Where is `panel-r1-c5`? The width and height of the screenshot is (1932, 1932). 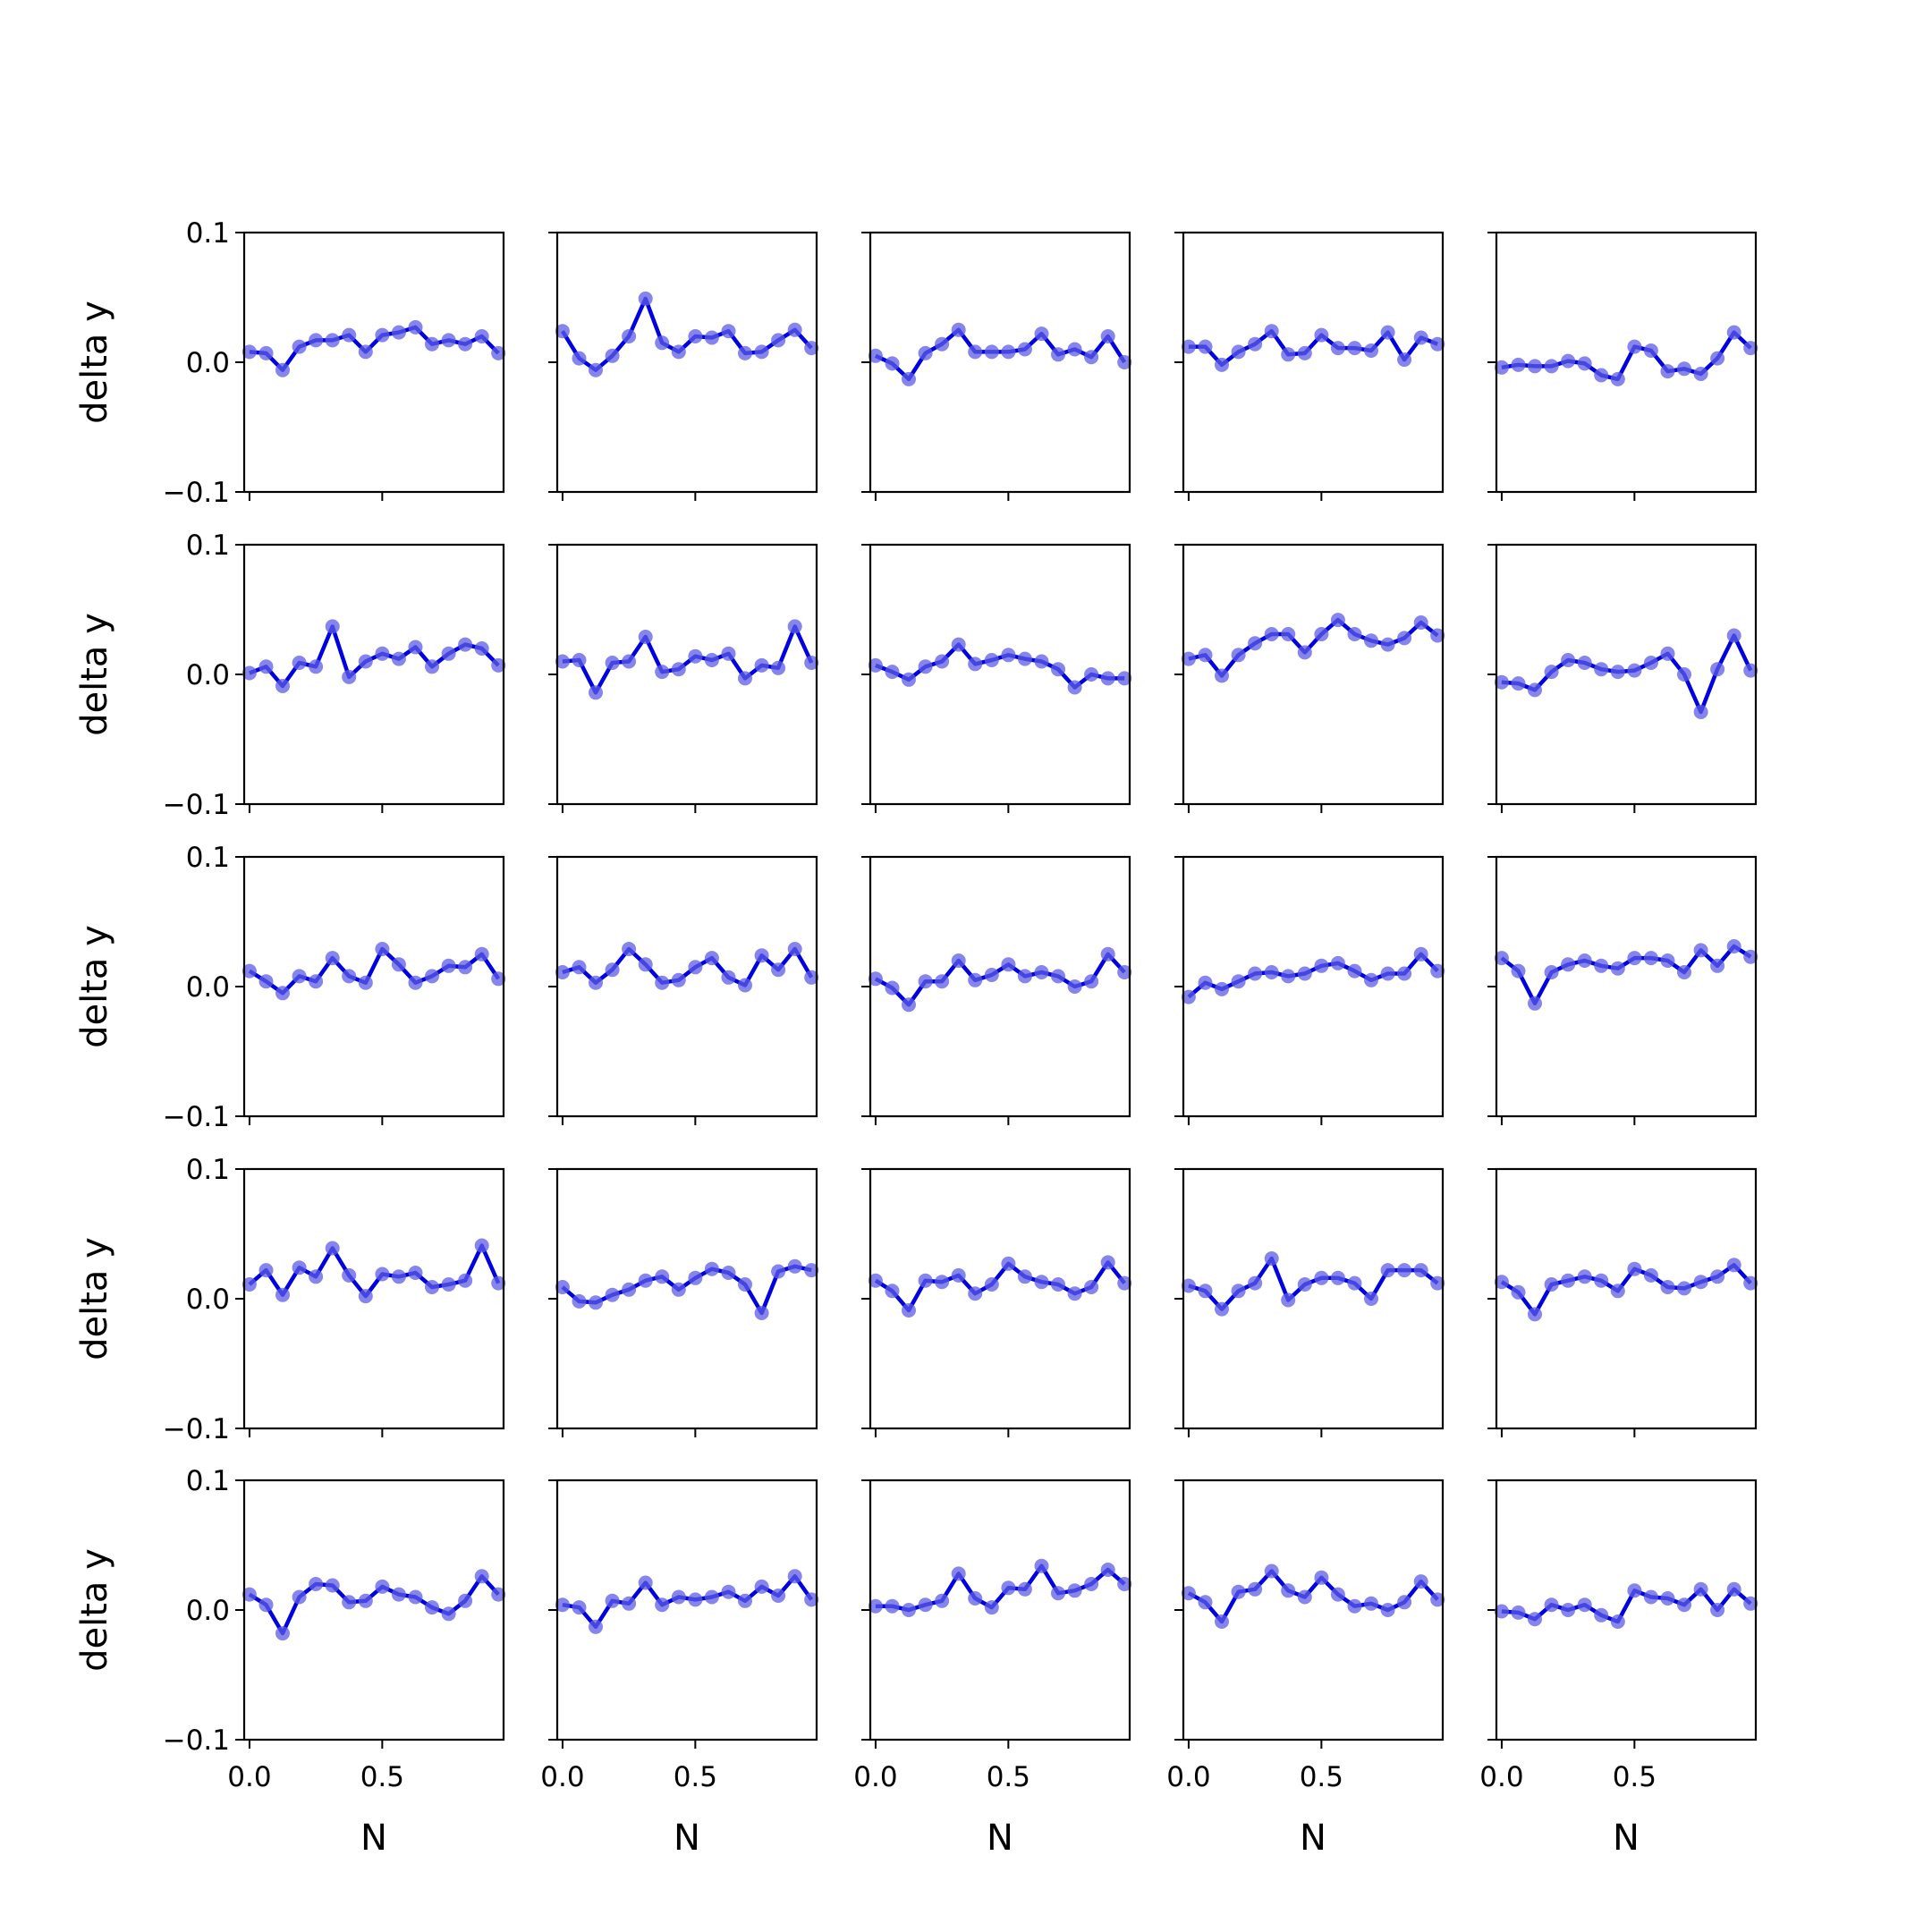 panel-r1-c5 is located at coordinates (1622, 366).